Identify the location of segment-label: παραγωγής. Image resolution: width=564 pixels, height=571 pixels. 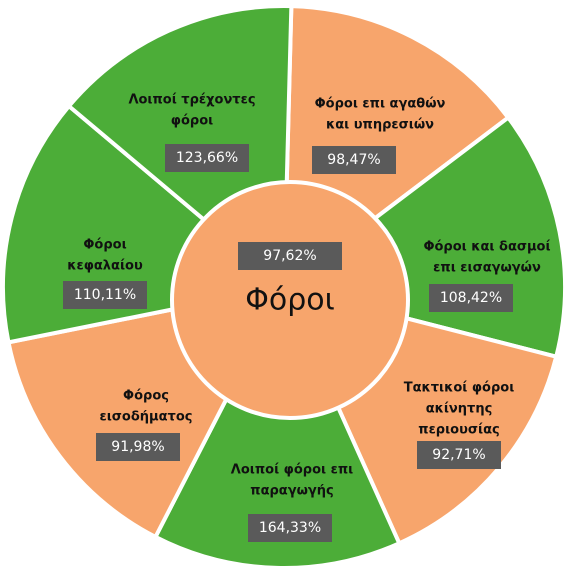
(291, 491).